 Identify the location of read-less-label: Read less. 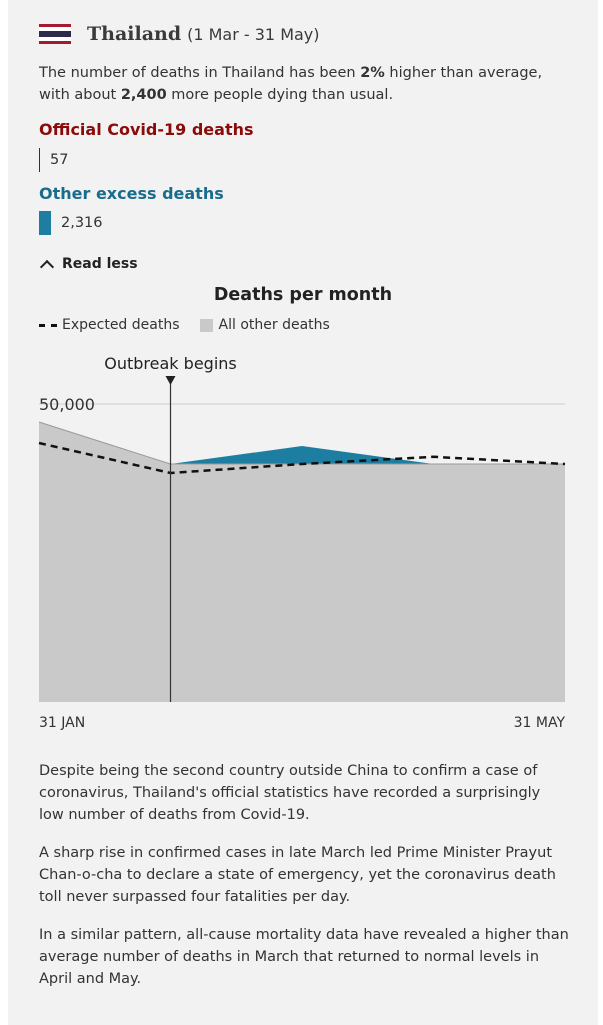
(100, 264).